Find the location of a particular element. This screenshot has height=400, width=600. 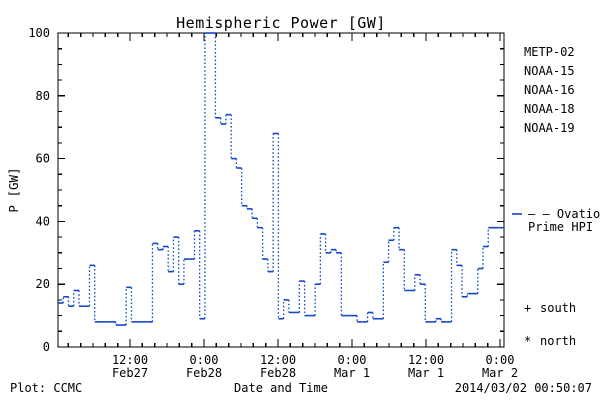

x-tick-label-date: Mar 2 is located at coordinates (500, 373).